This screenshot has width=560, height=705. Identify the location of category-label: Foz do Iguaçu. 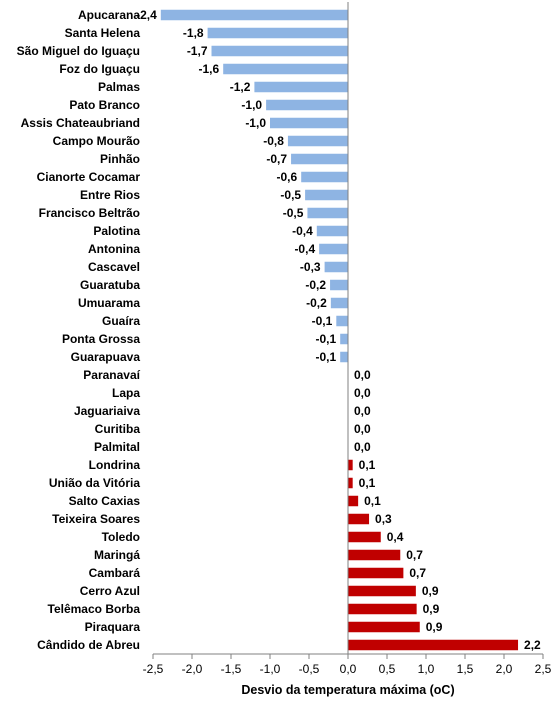
(99, 69).